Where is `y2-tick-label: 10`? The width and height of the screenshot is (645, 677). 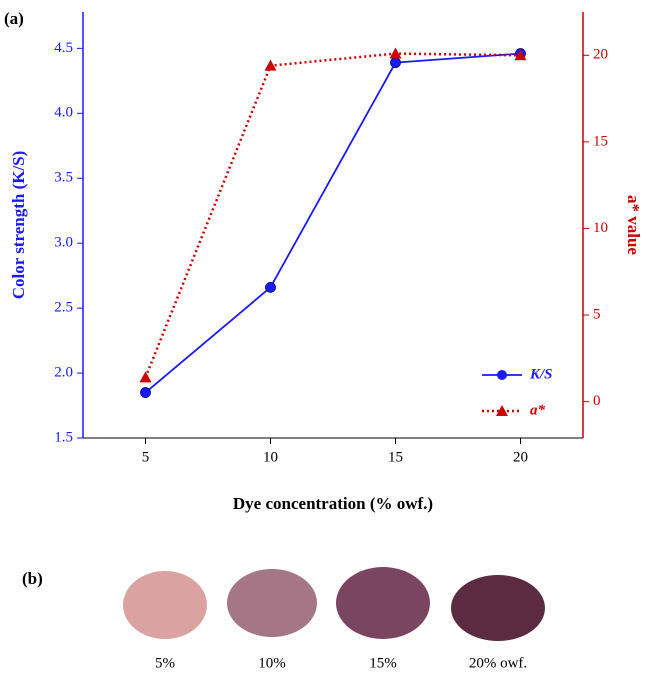
y2-tick-label: 10 is located at coordinates (600, 228).